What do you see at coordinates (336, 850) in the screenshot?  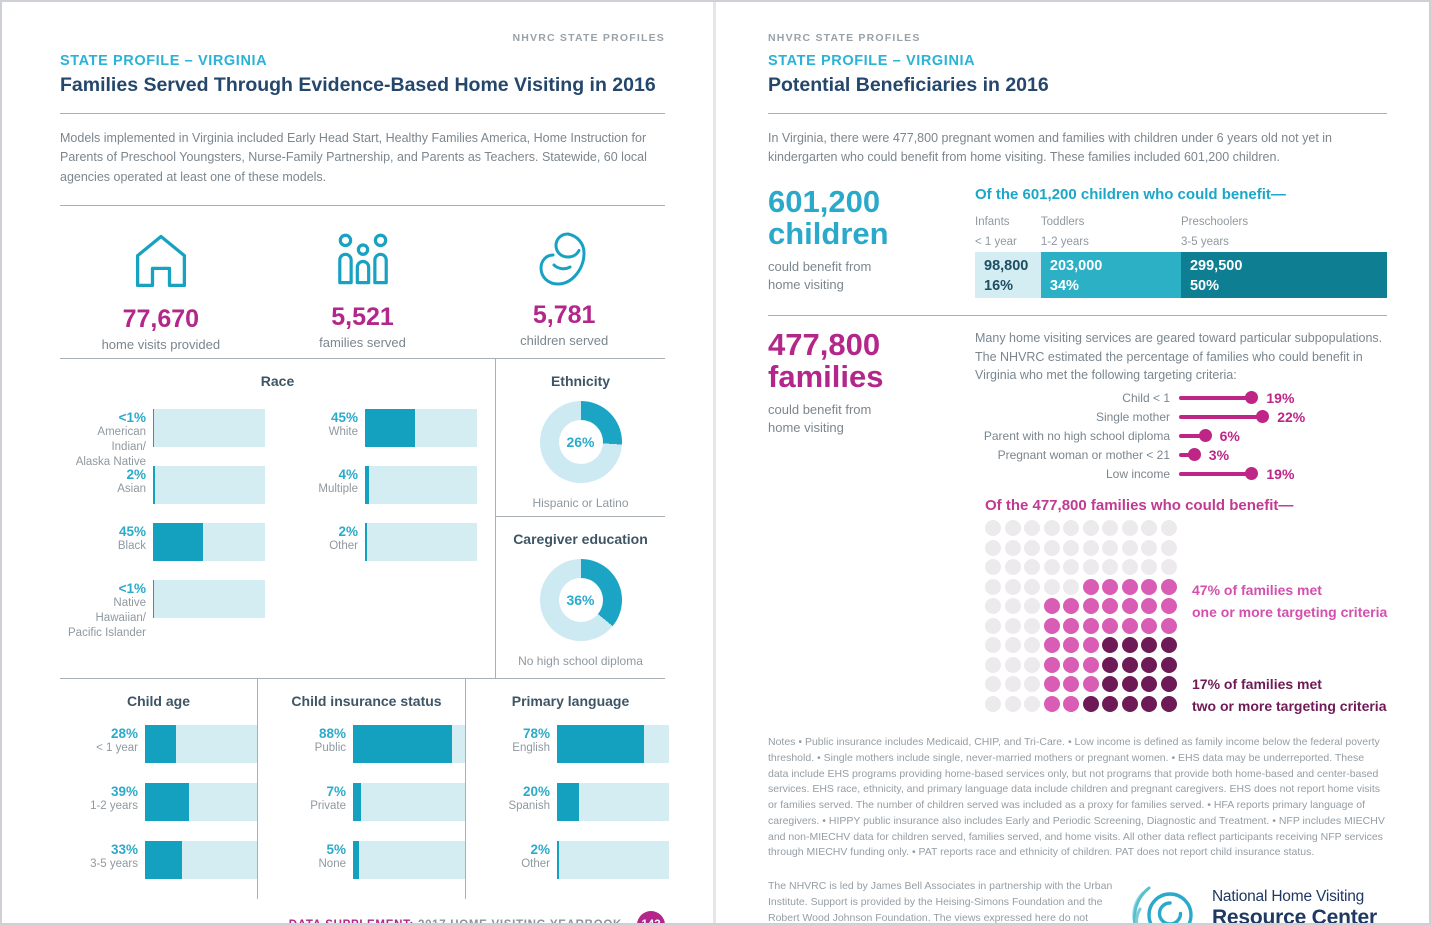 I see `bar-value: 5%` at bounding box center [336, 850].